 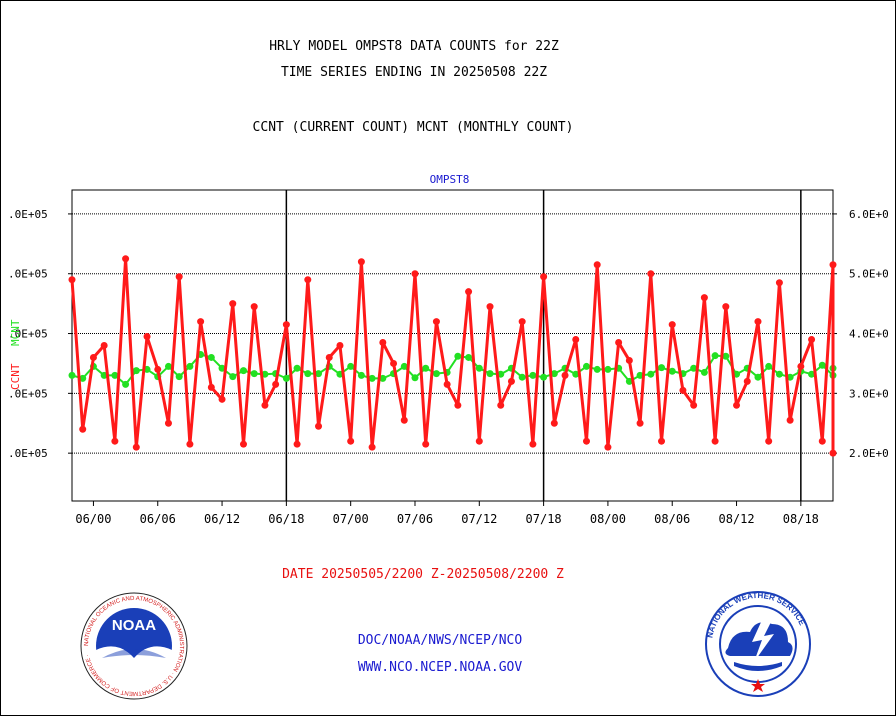 I want to click on y-axis-label-ccnt: CCNT, so click(x=15, y=376).